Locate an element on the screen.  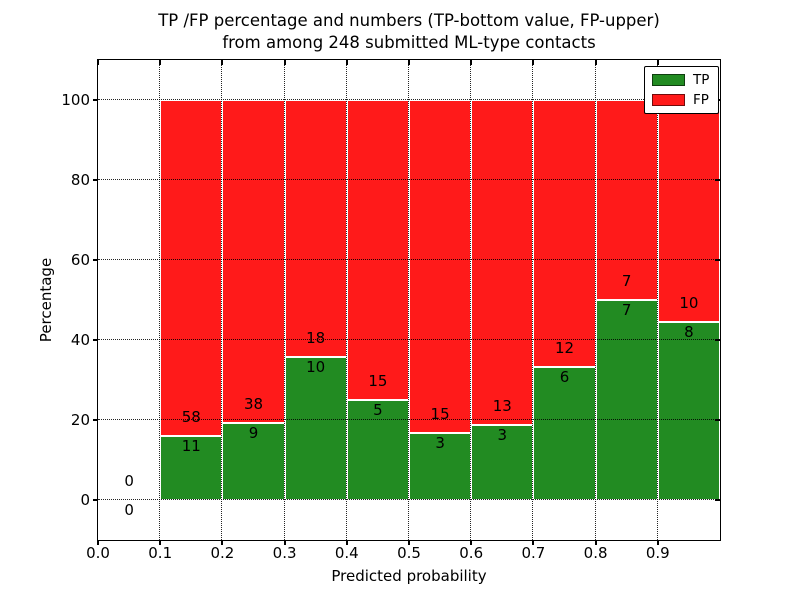
fp-count-label: 38 is located at coordinates (253, 404).